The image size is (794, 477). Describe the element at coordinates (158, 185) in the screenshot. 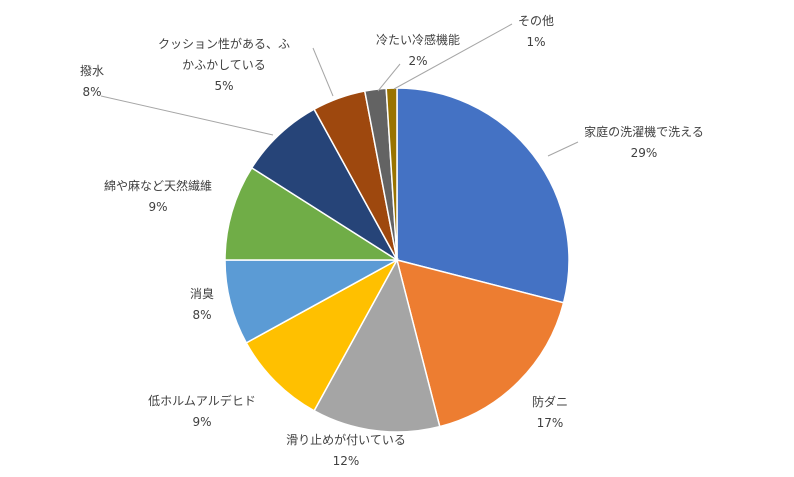

I see `slice-label-6: 綿や麻など天然繊維` at that location.